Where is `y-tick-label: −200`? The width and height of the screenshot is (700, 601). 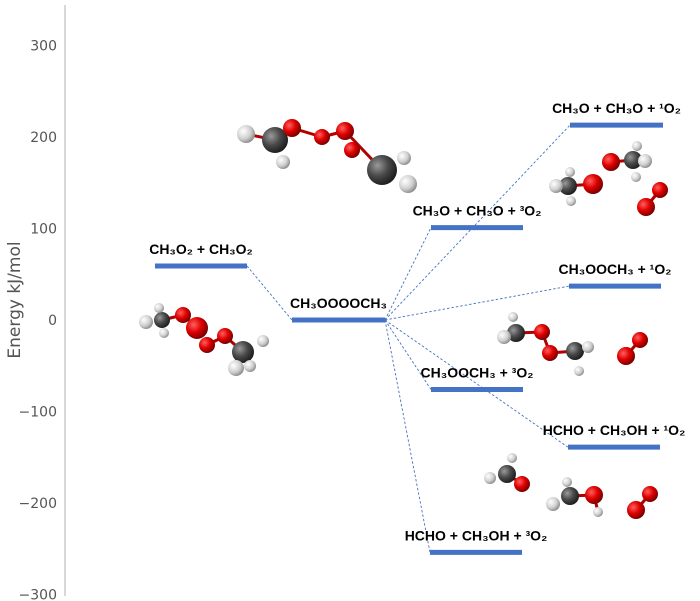 y-tick-label: −200 is located at coordinates (38, 504).